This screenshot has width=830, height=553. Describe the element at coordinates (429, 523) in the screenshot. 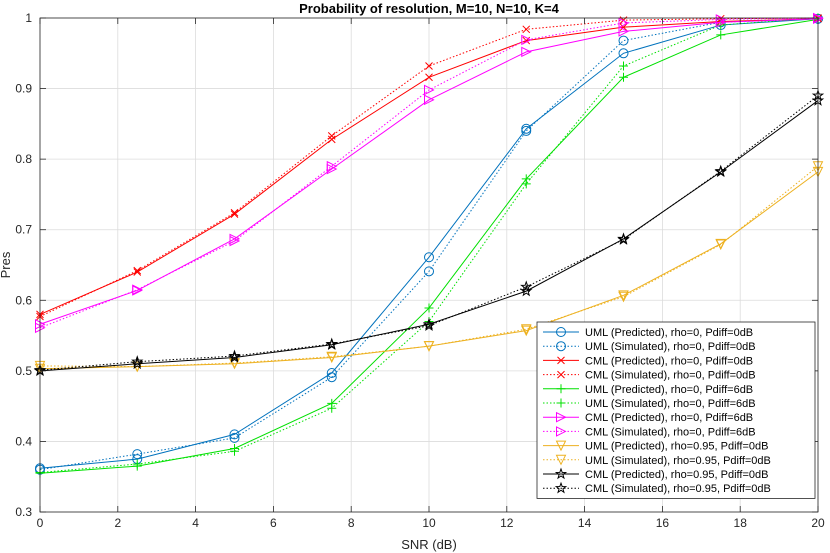

I see `x-tick-label: 10` at that location.